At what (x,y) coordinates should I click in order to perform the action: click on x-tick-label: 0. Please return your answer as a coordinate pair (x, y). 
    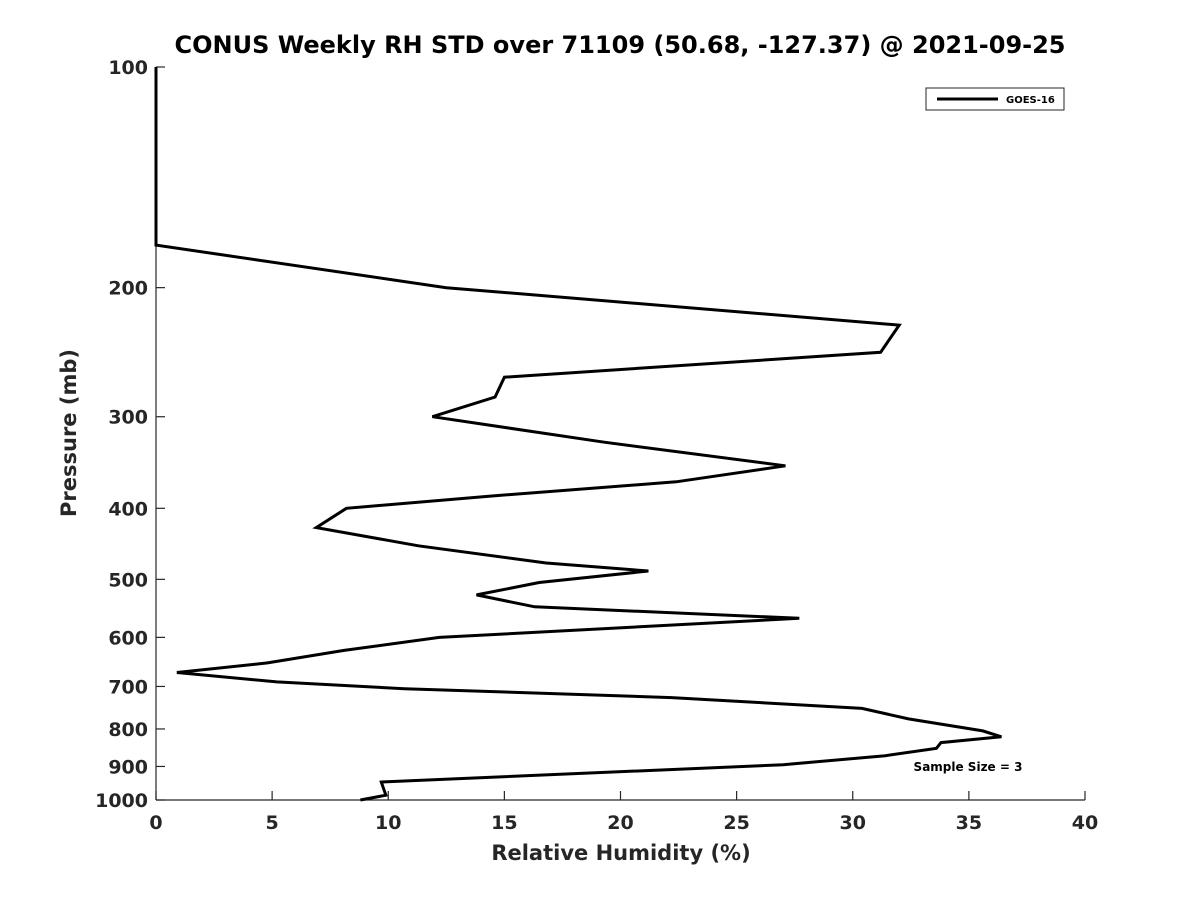
    Looking at the image, I should click on (155, 823).